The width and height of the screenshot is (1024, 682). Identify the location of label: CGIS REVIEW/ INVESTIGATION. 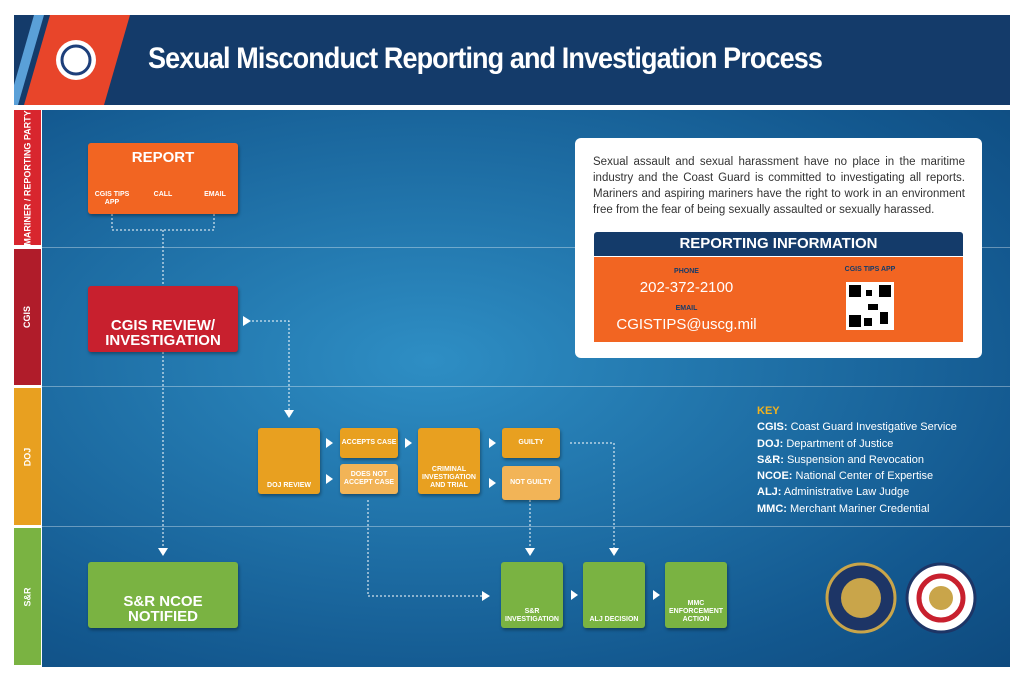
(163, 333).